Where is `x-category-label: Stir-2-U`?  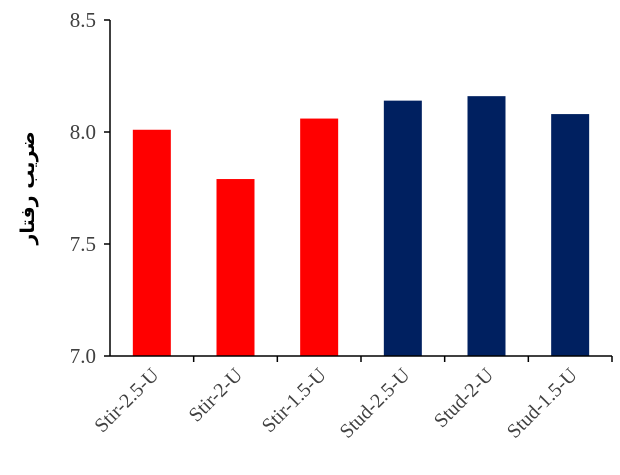
x-category-label: Stir-2-U is located at coordinates (216, 395).